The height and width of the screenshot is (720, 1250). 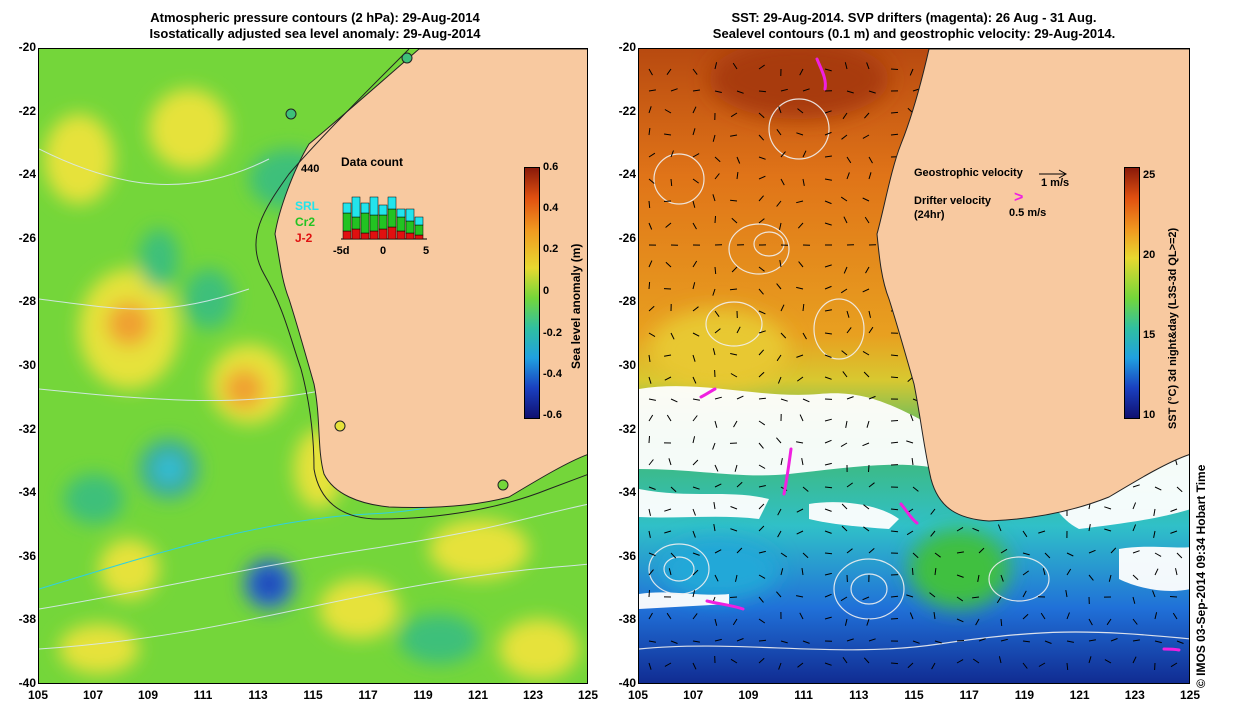 I want to click on sst-cbar-tick: 10, so click(x=1149, y=415).